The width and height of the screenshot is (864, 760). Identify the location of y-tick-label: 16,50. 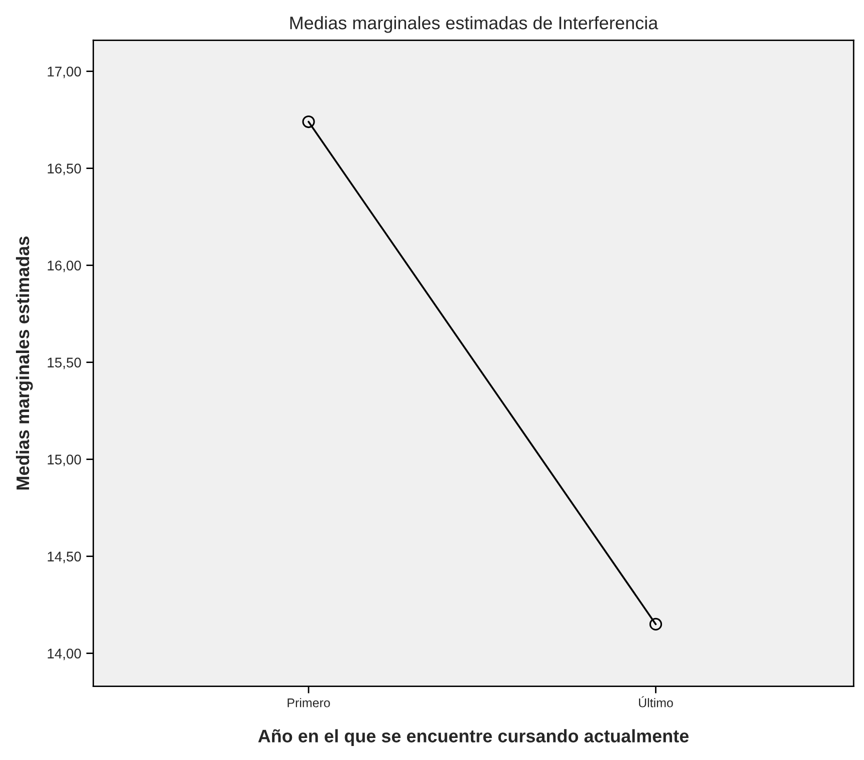
(64, 170).